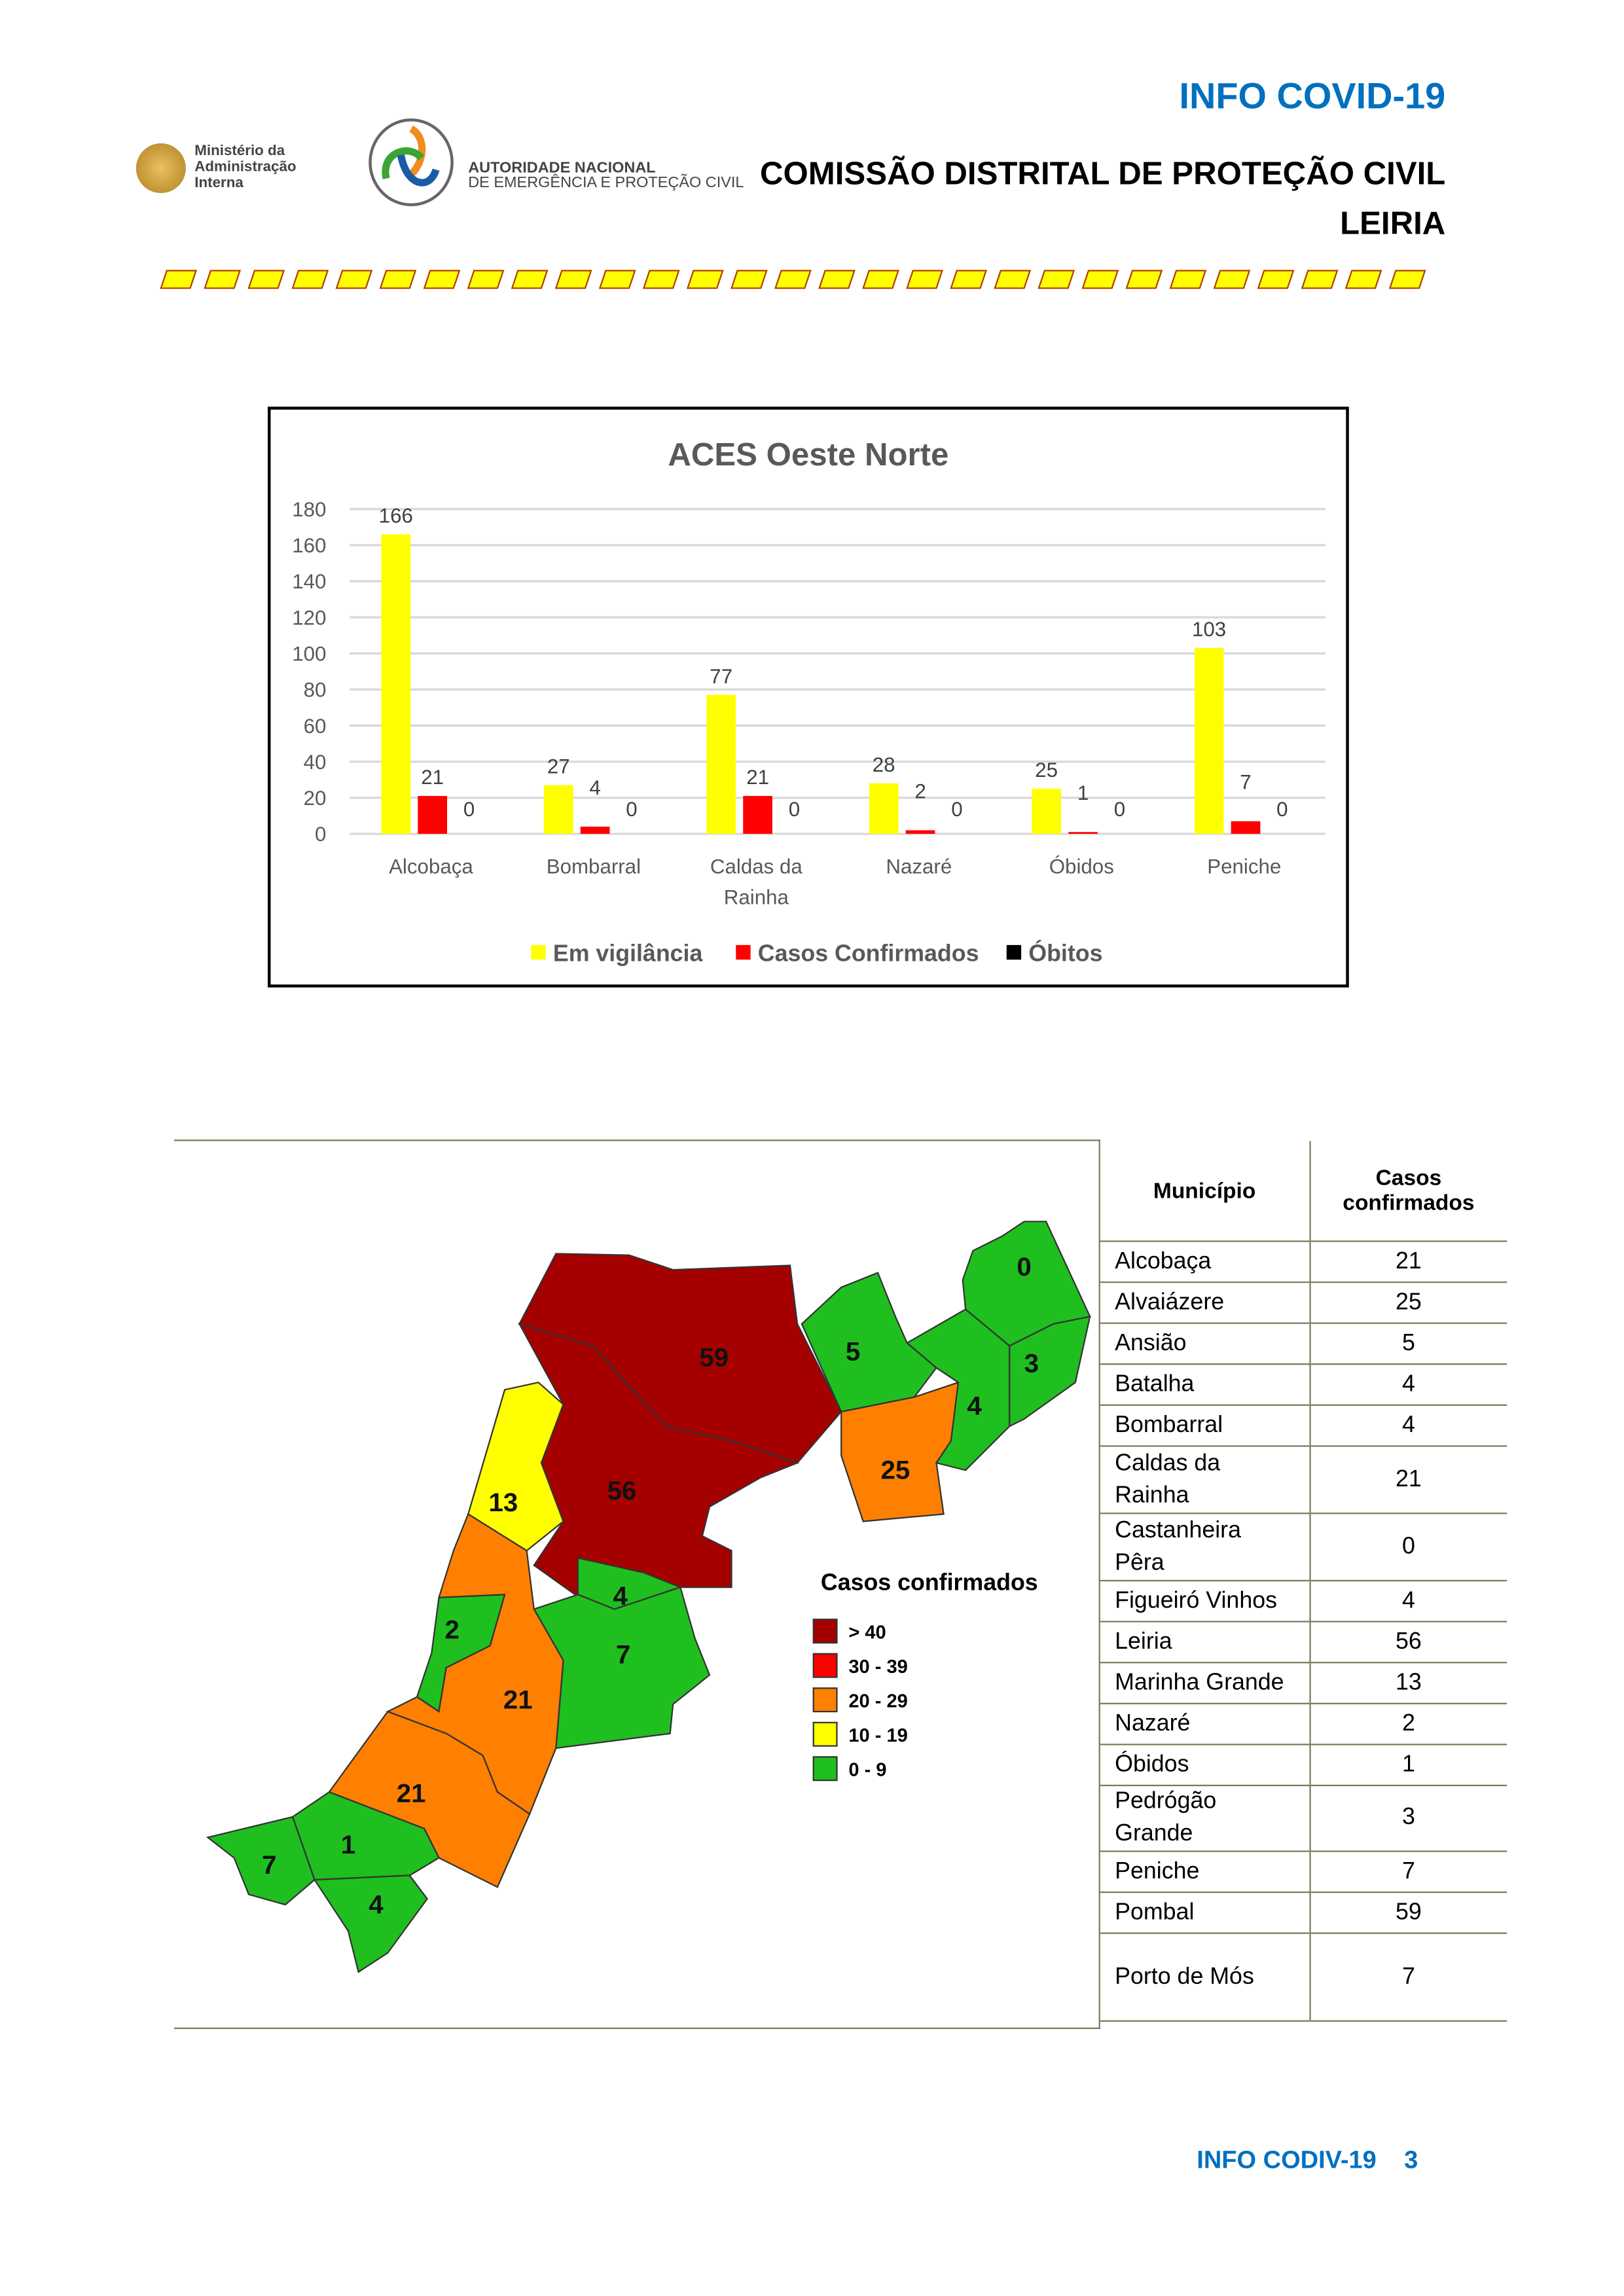  Describe the element at coordinates (877, 1735) in the screenshot. I see `legend-label: 10 - 19` at that location.